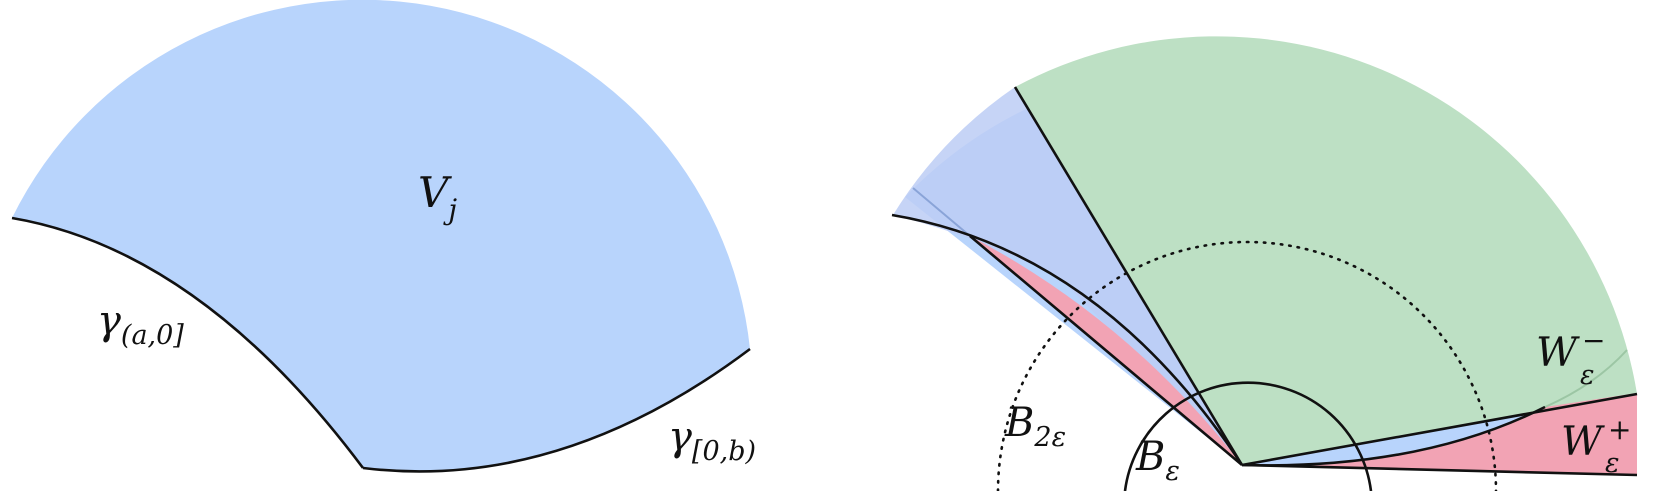 This screenshot has height=491, width=1661. What do you see at coordinates (1619, 429) in the screenshot?
I see `label-w-eps-plus-sup: +` at bounding box center [1619, 429].